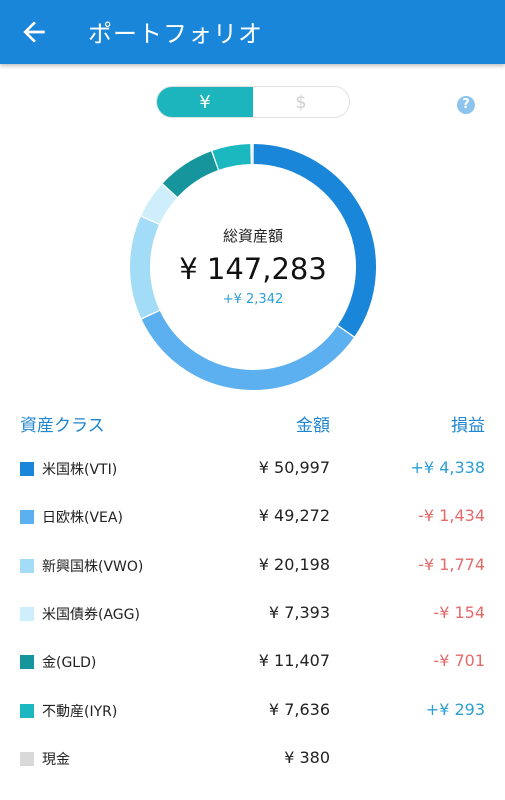  Describe the element at coordinates (252, 665) in the screenshot. I see `asset-row: 金(GLD) ¥ 11,407 -¥ 701` at that location.